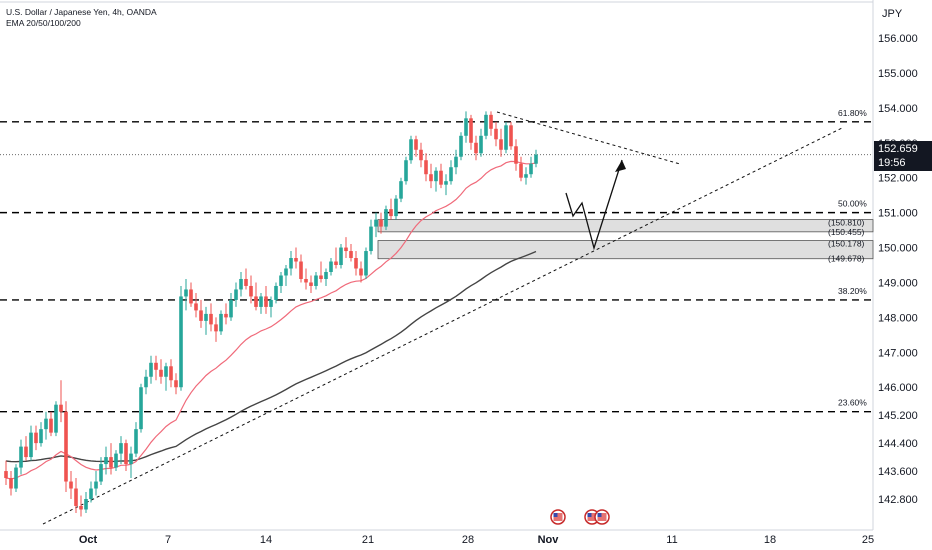 Image resolution: width=932 pixels, height=550 pixels. I want to click on fib-level-label: 23.60%, so click(852, 403).